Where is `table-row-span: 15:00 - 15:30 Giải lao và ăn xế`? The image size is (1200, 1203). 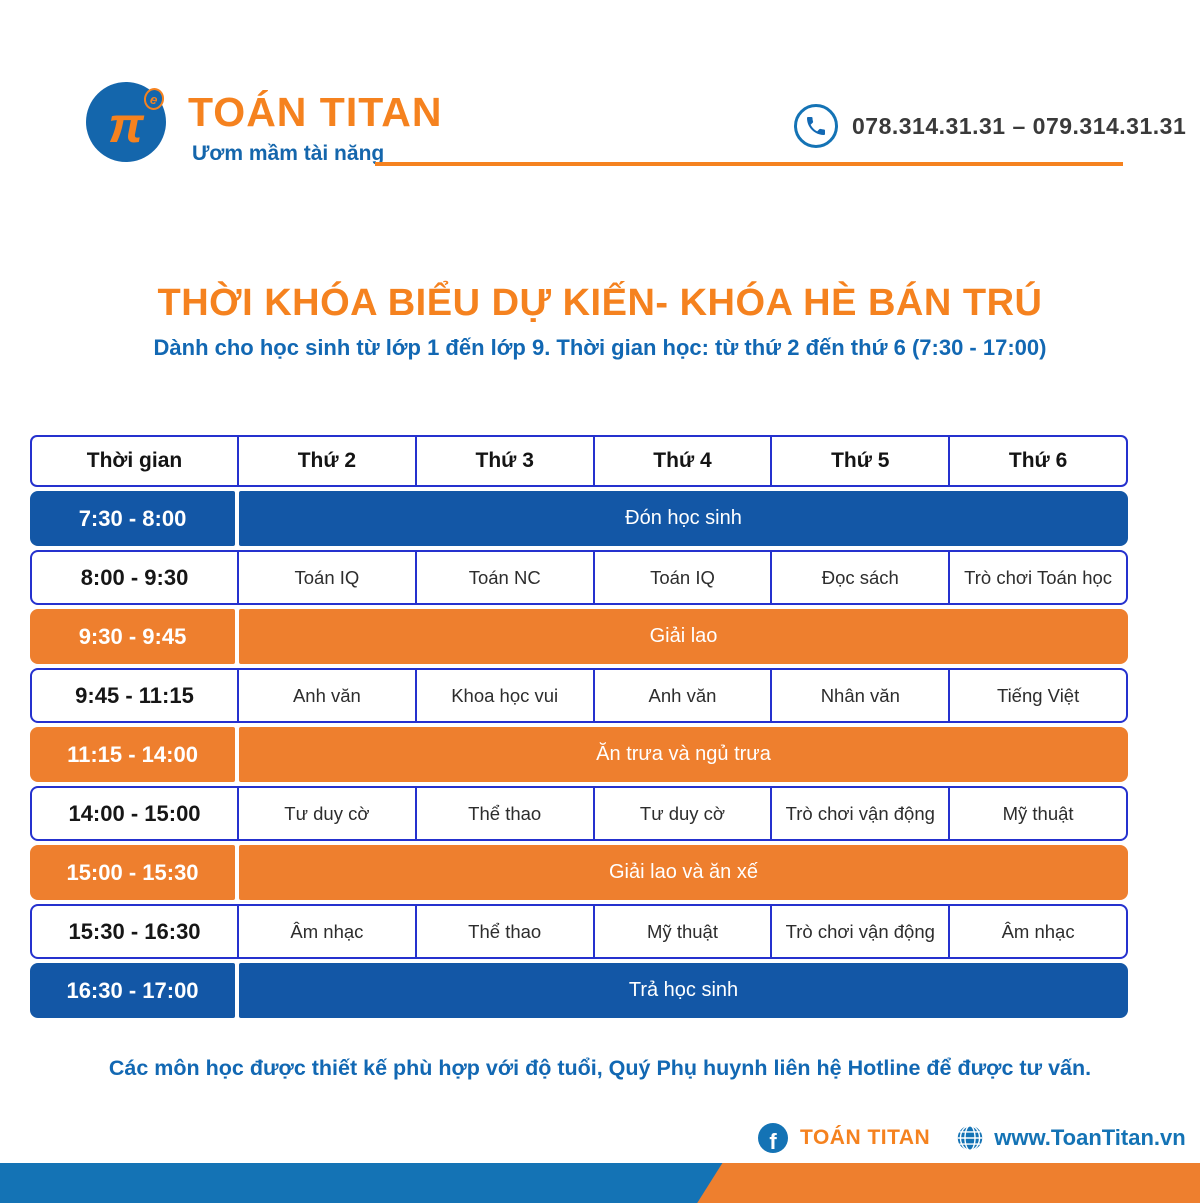
table-row-span: 15:00 - 15:30 Giải lao và ăn xế is located at coordinates (579, 872).